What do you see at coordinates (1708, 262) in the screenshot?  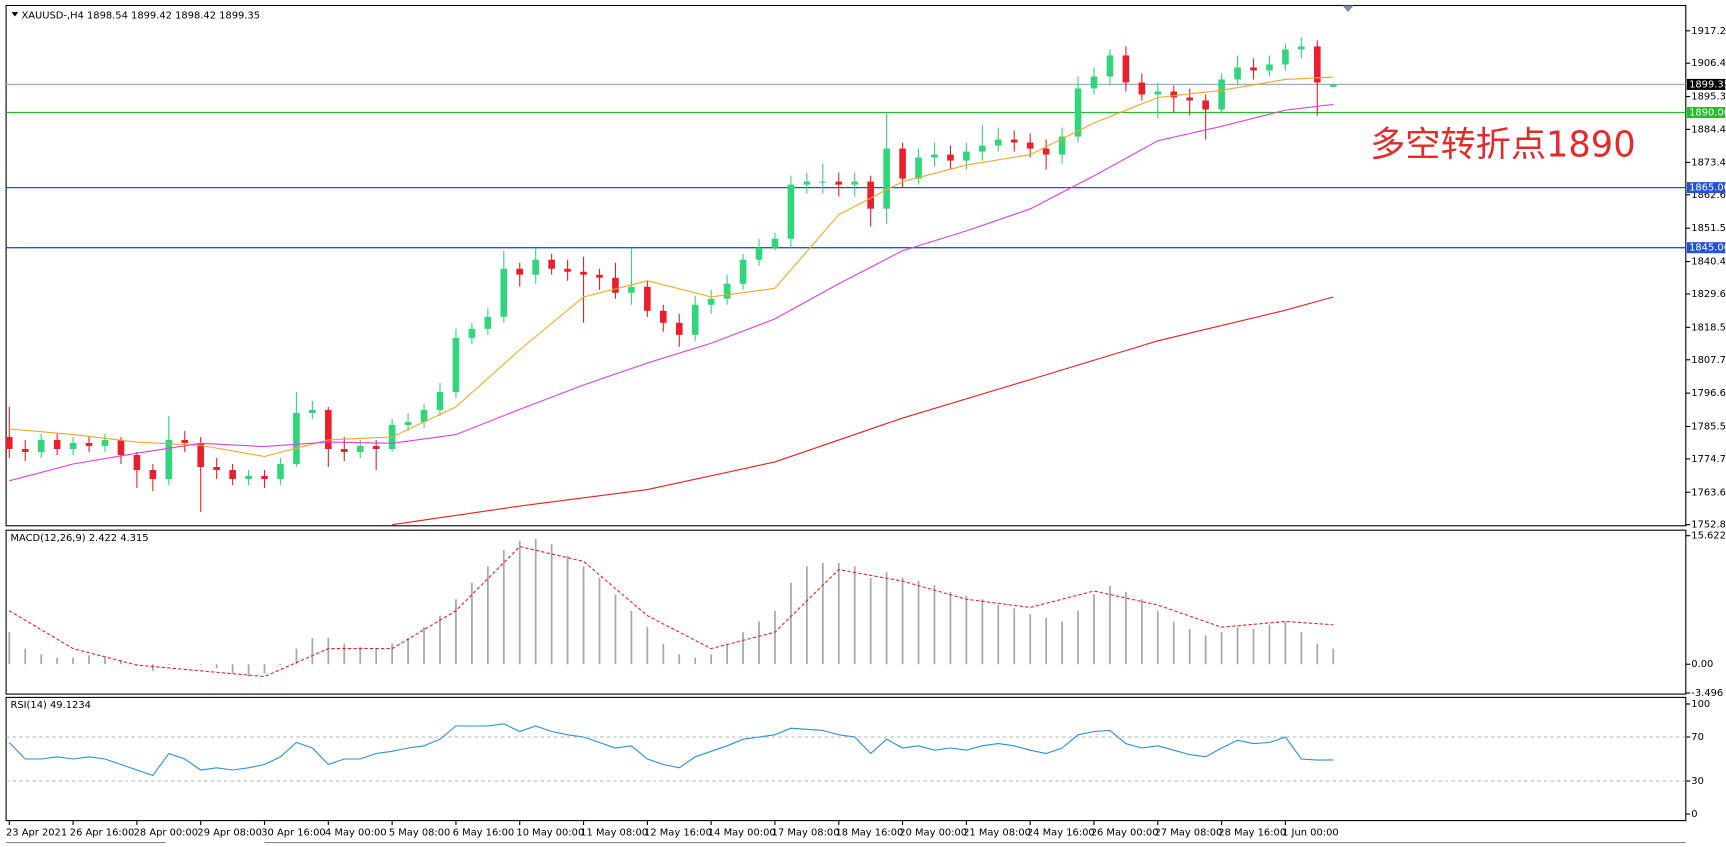 I see `y-tick-label: 1840.40` at bounding box center [1708, 262].